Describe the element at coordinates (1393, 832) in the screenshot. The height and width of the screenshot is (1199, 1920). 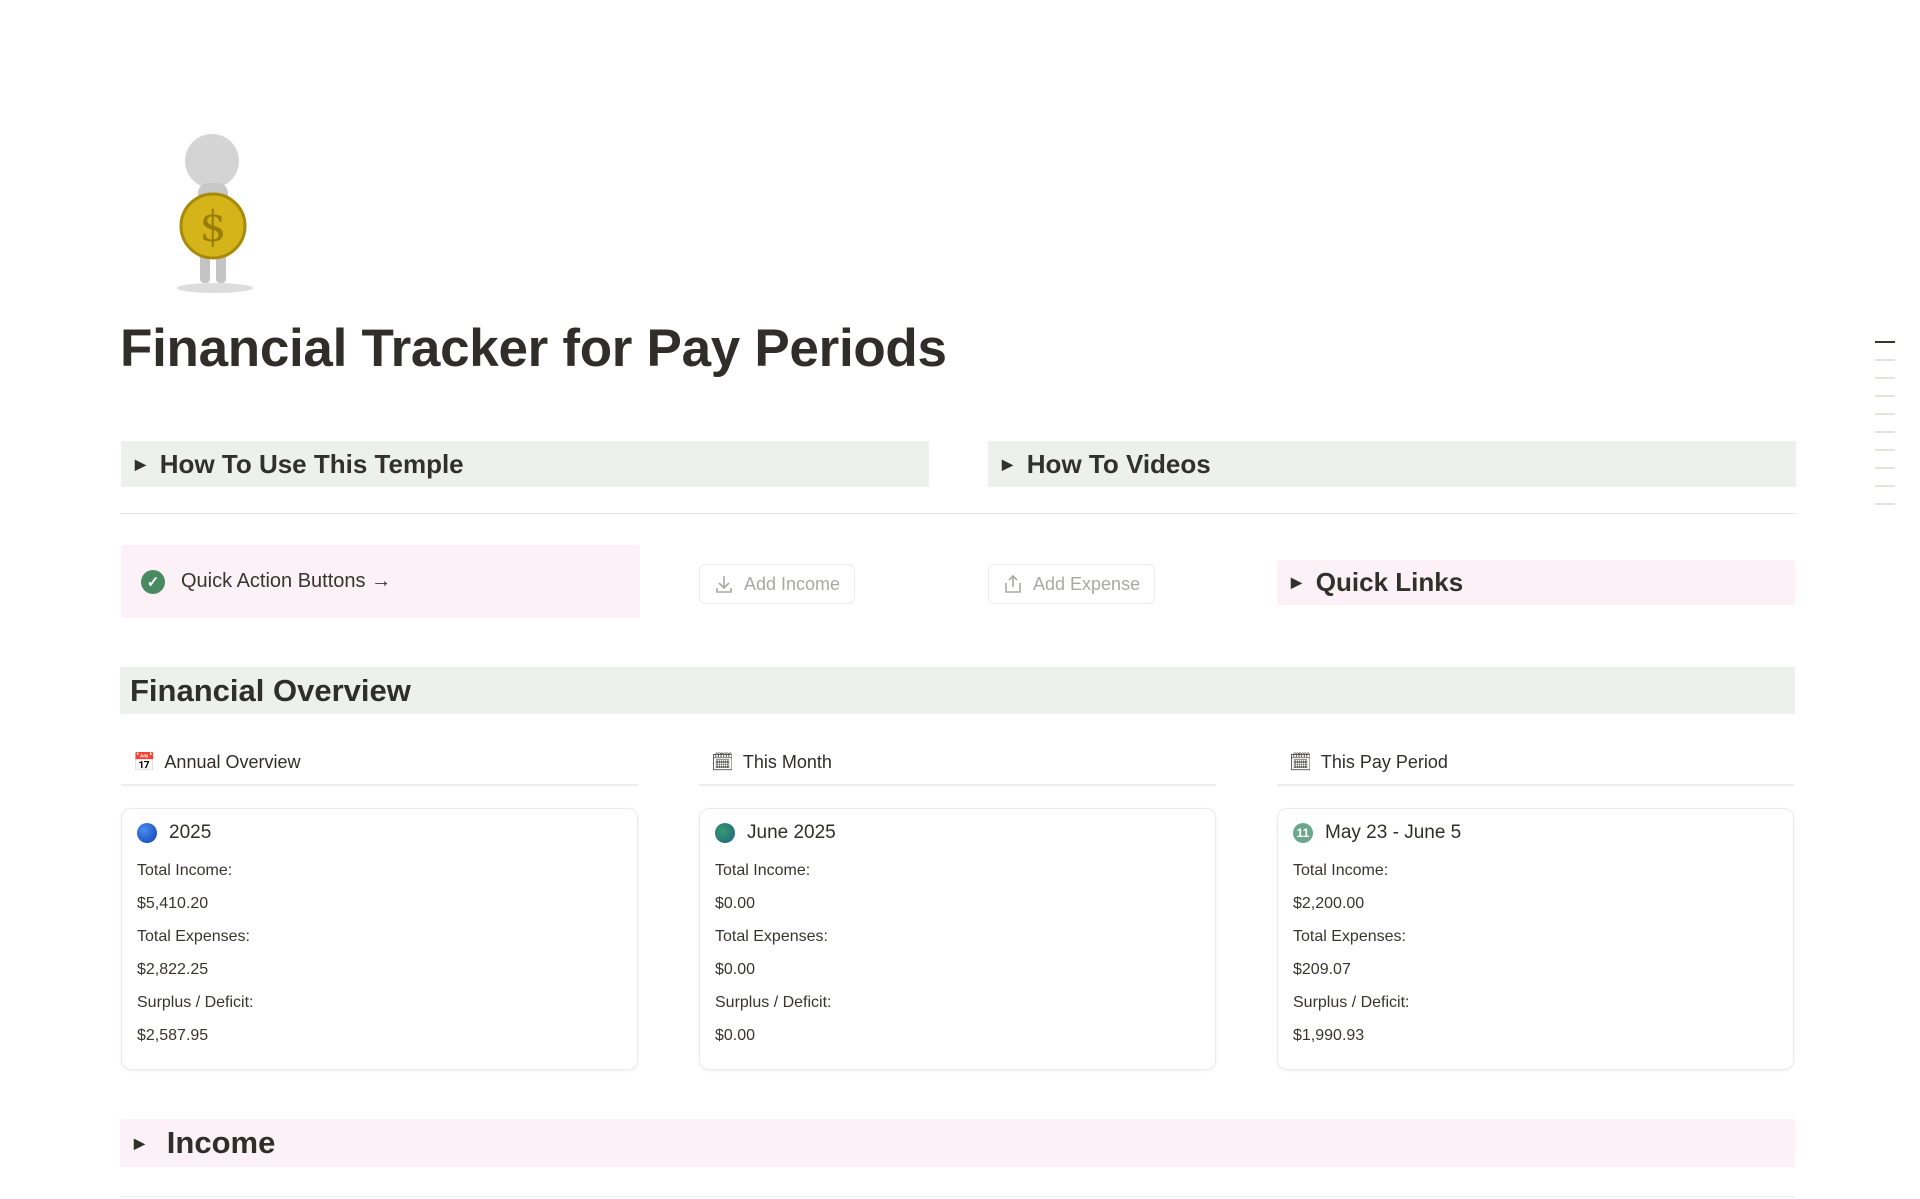
I see `card-title: May 23 - June 5` at that location.